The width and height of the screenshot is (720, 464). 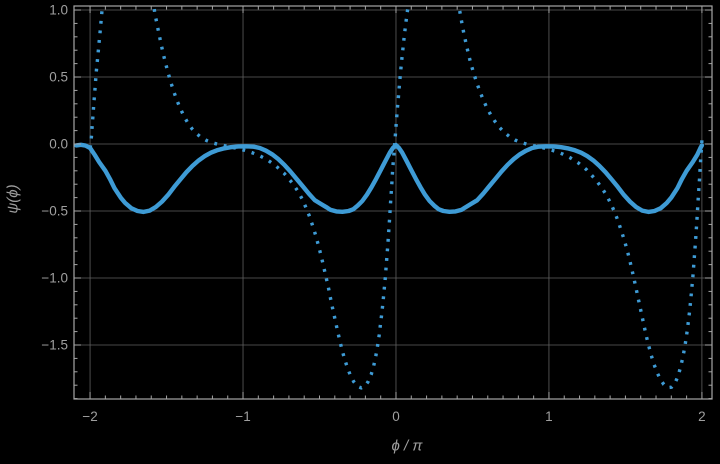 I want to click on x-tick-label: 0, so click(x=396, y=416).